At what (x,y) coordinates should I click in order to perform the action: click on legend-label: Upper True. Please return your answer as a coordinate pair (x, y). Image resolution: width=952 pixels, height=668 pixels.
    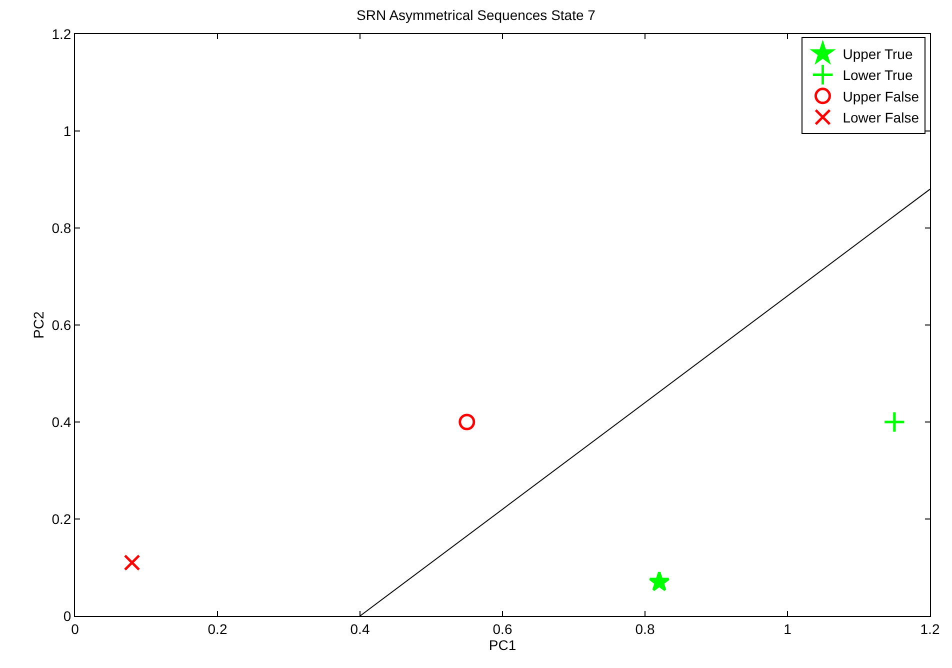
    Looking at the image, I should click on (877, 54).